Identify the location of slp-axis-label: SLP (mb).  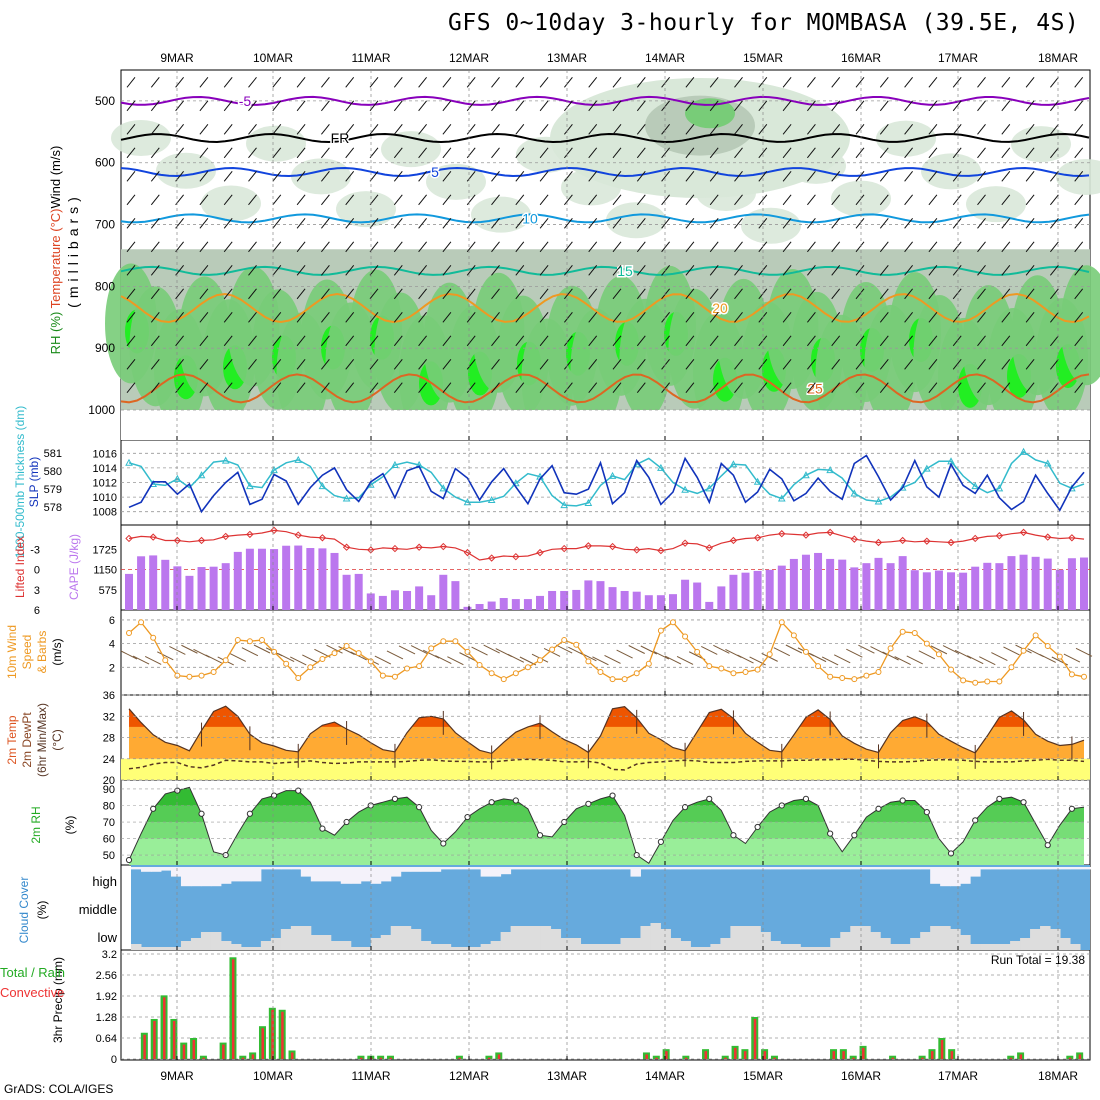
(34, 482).